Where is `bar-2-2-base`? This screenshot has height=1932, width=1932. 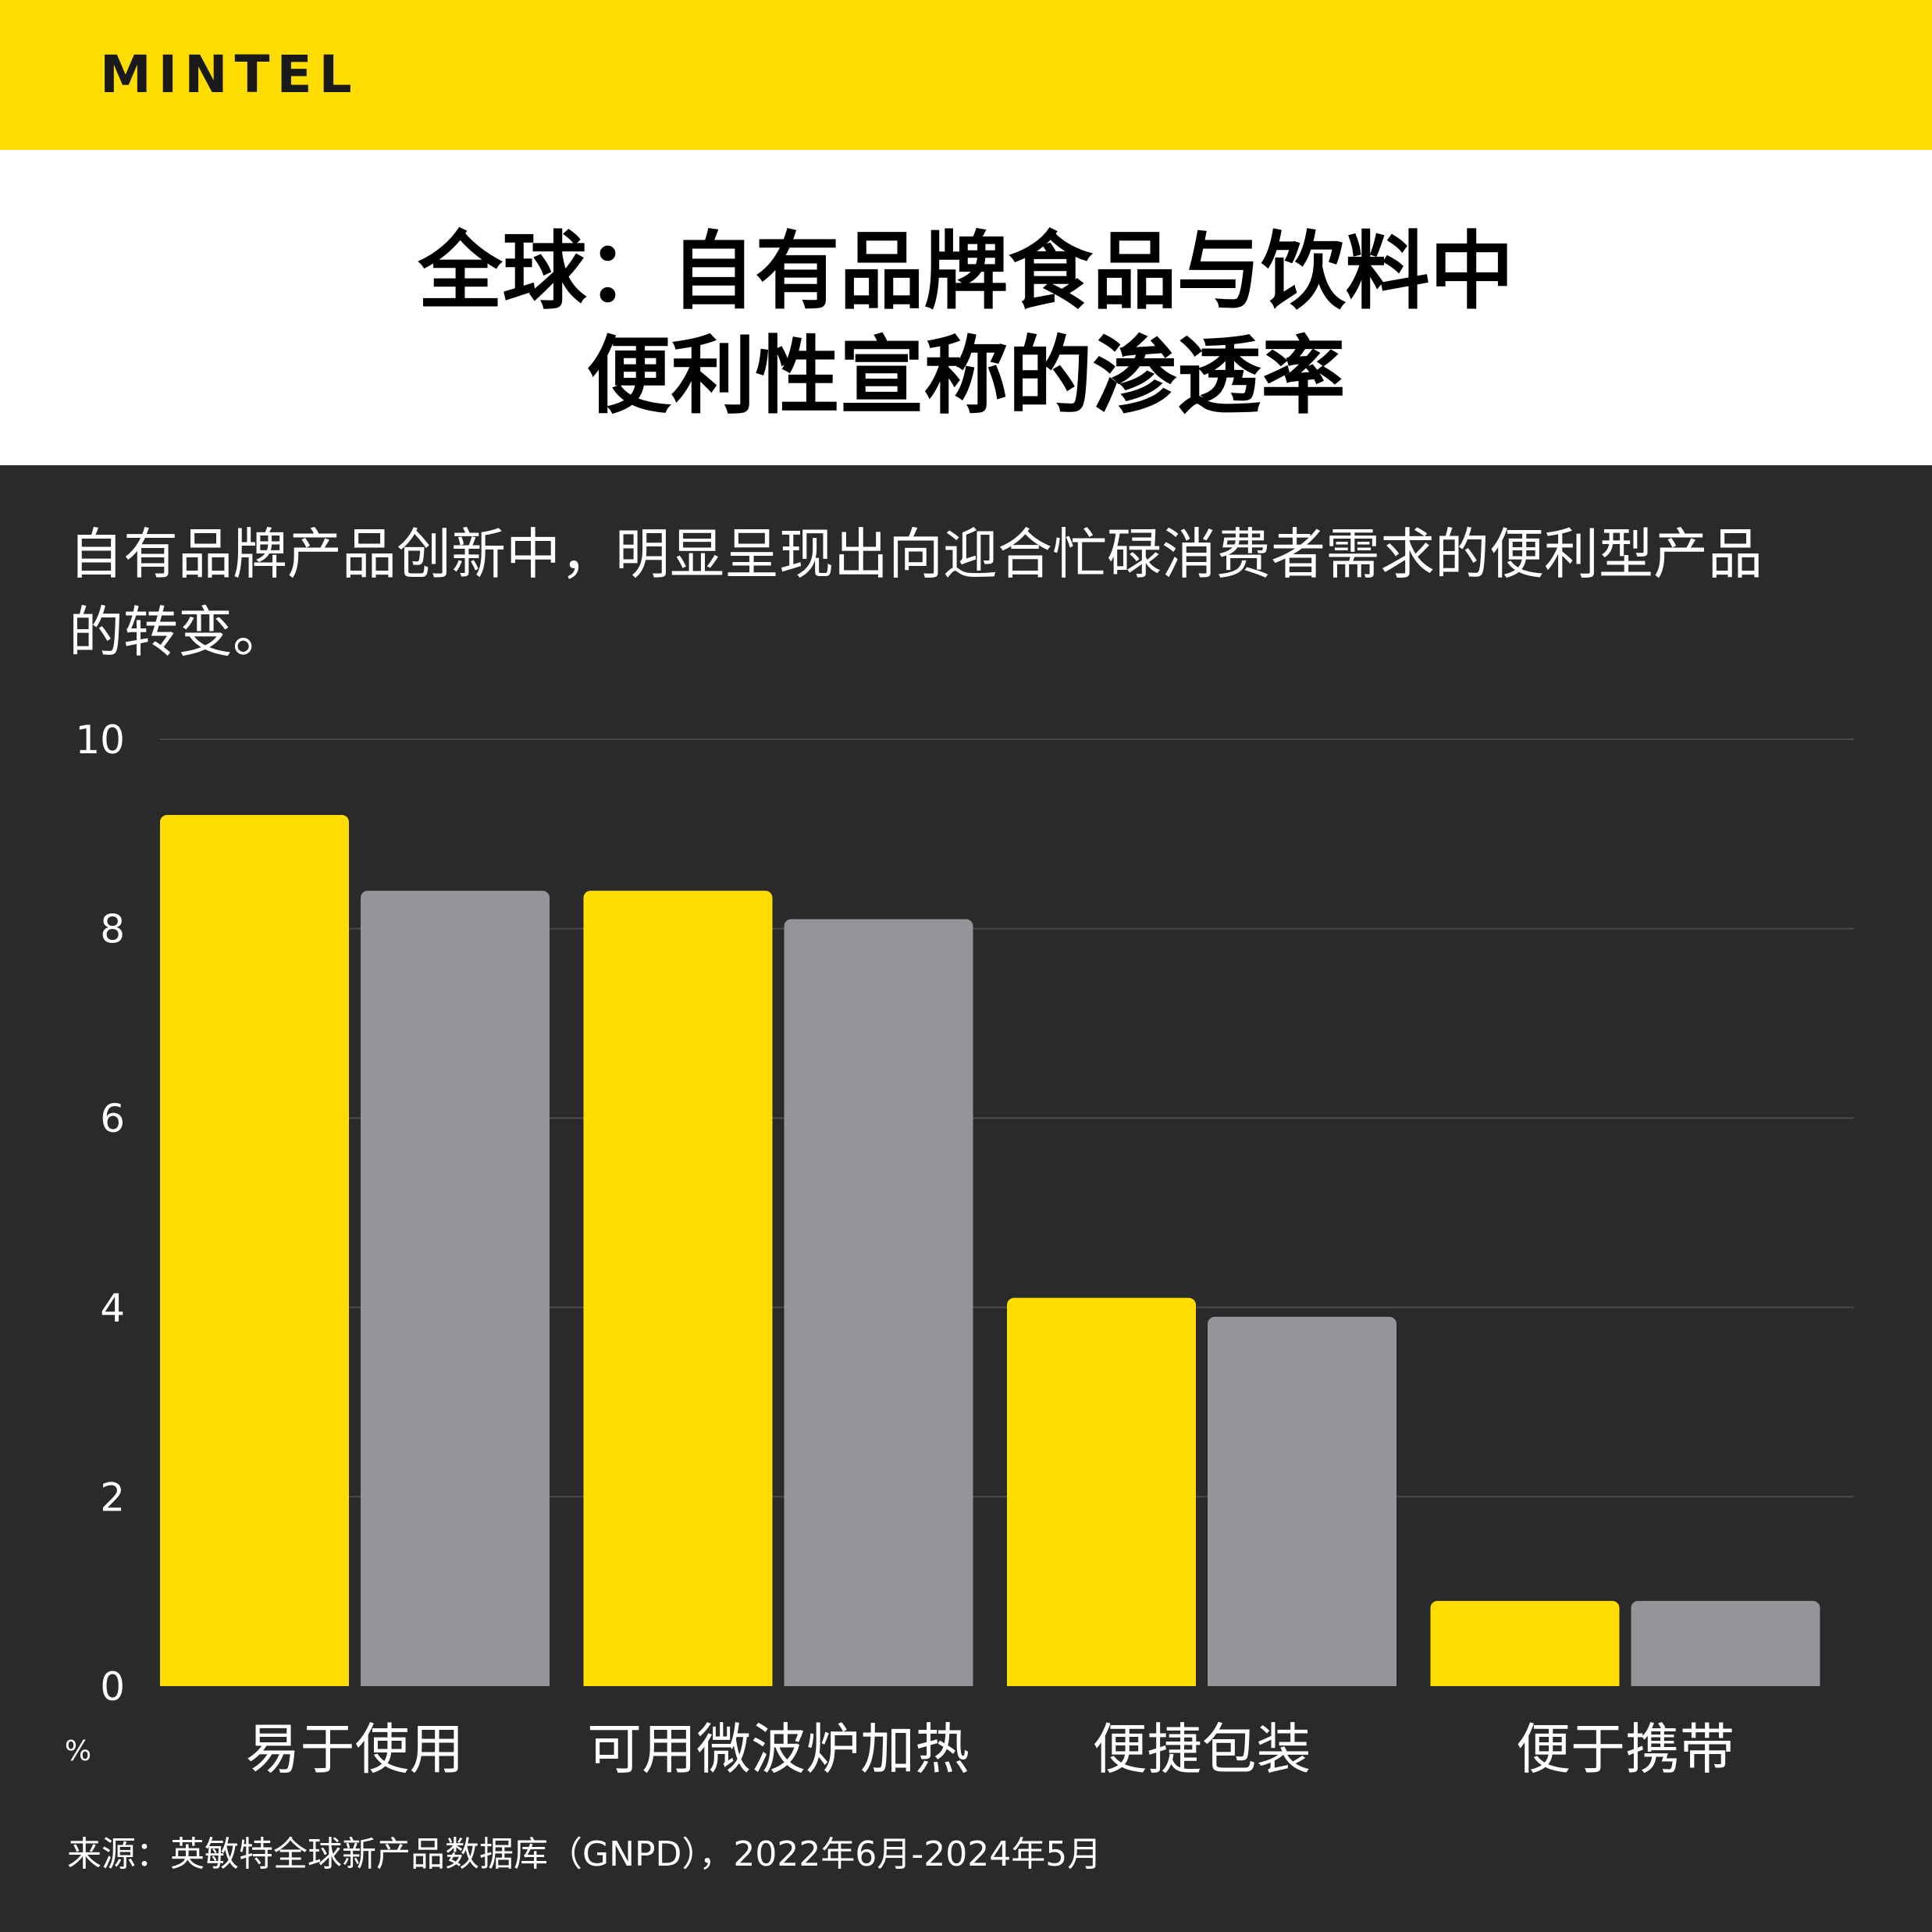 bar-2-2-base is located at coordinates (878, 1681).